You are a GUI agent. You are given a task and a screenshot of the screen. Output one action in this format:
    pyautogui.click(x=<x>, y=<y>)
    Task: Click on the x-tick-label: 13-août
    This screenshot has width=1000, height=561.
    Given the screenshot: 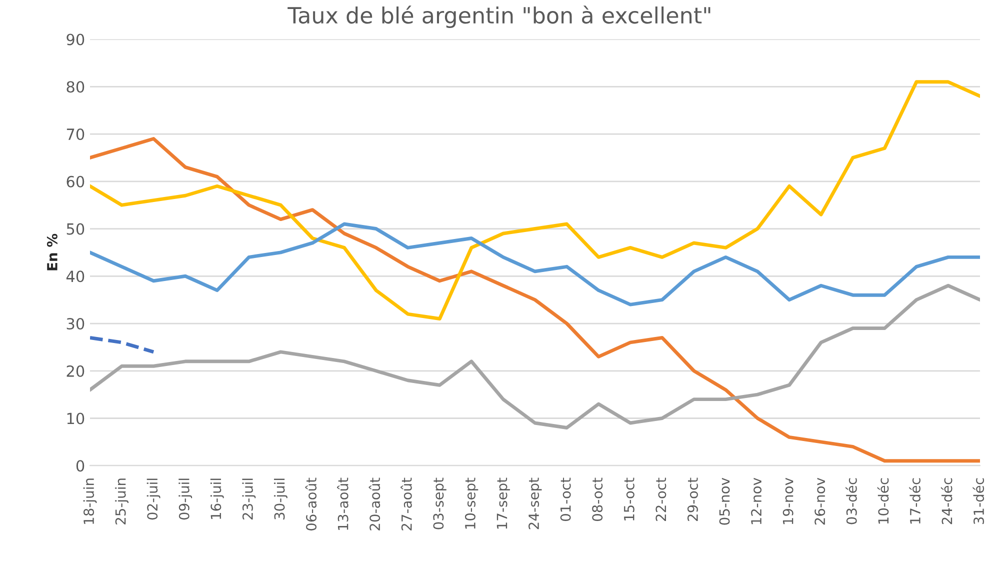 What is the action you would take?
    pyautogui.click(x=342, y=504)
    